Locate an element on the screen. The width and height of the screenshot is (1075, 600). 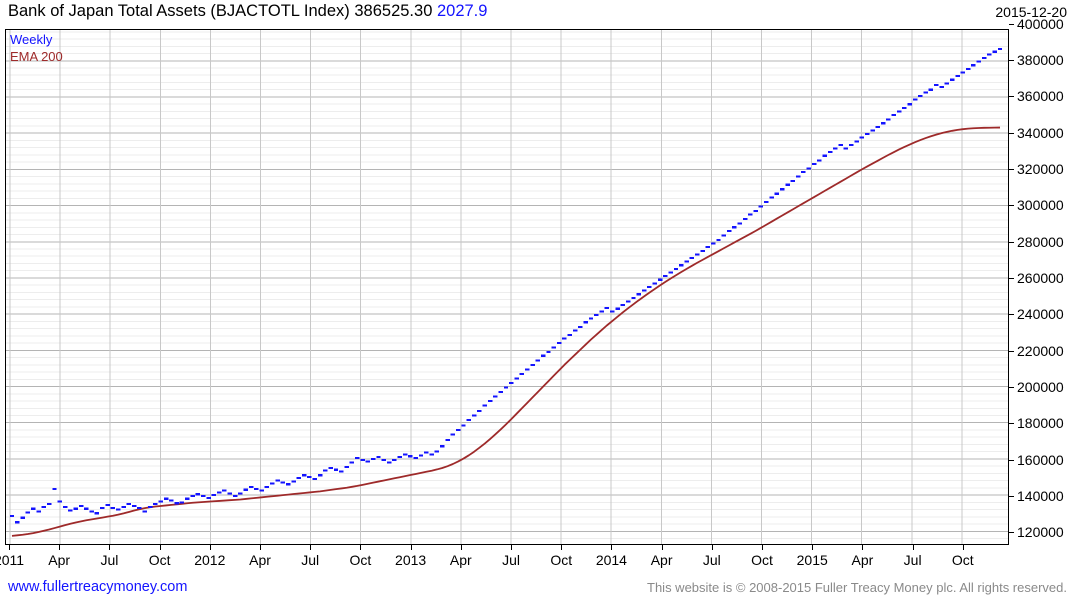
y-axis-tick-label: 120000 is located at coordinates (1040, 532).